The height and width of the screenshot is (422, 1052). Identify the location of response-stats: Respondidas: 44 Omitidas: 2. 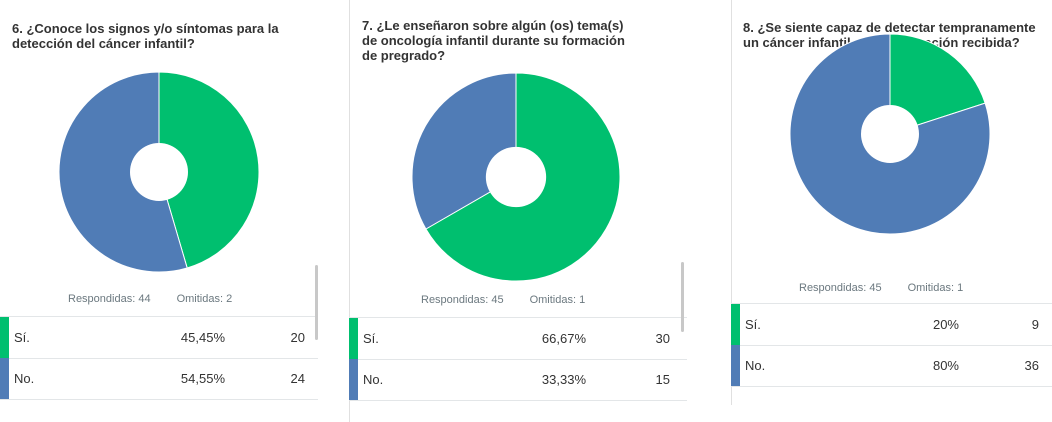
(163, 299).